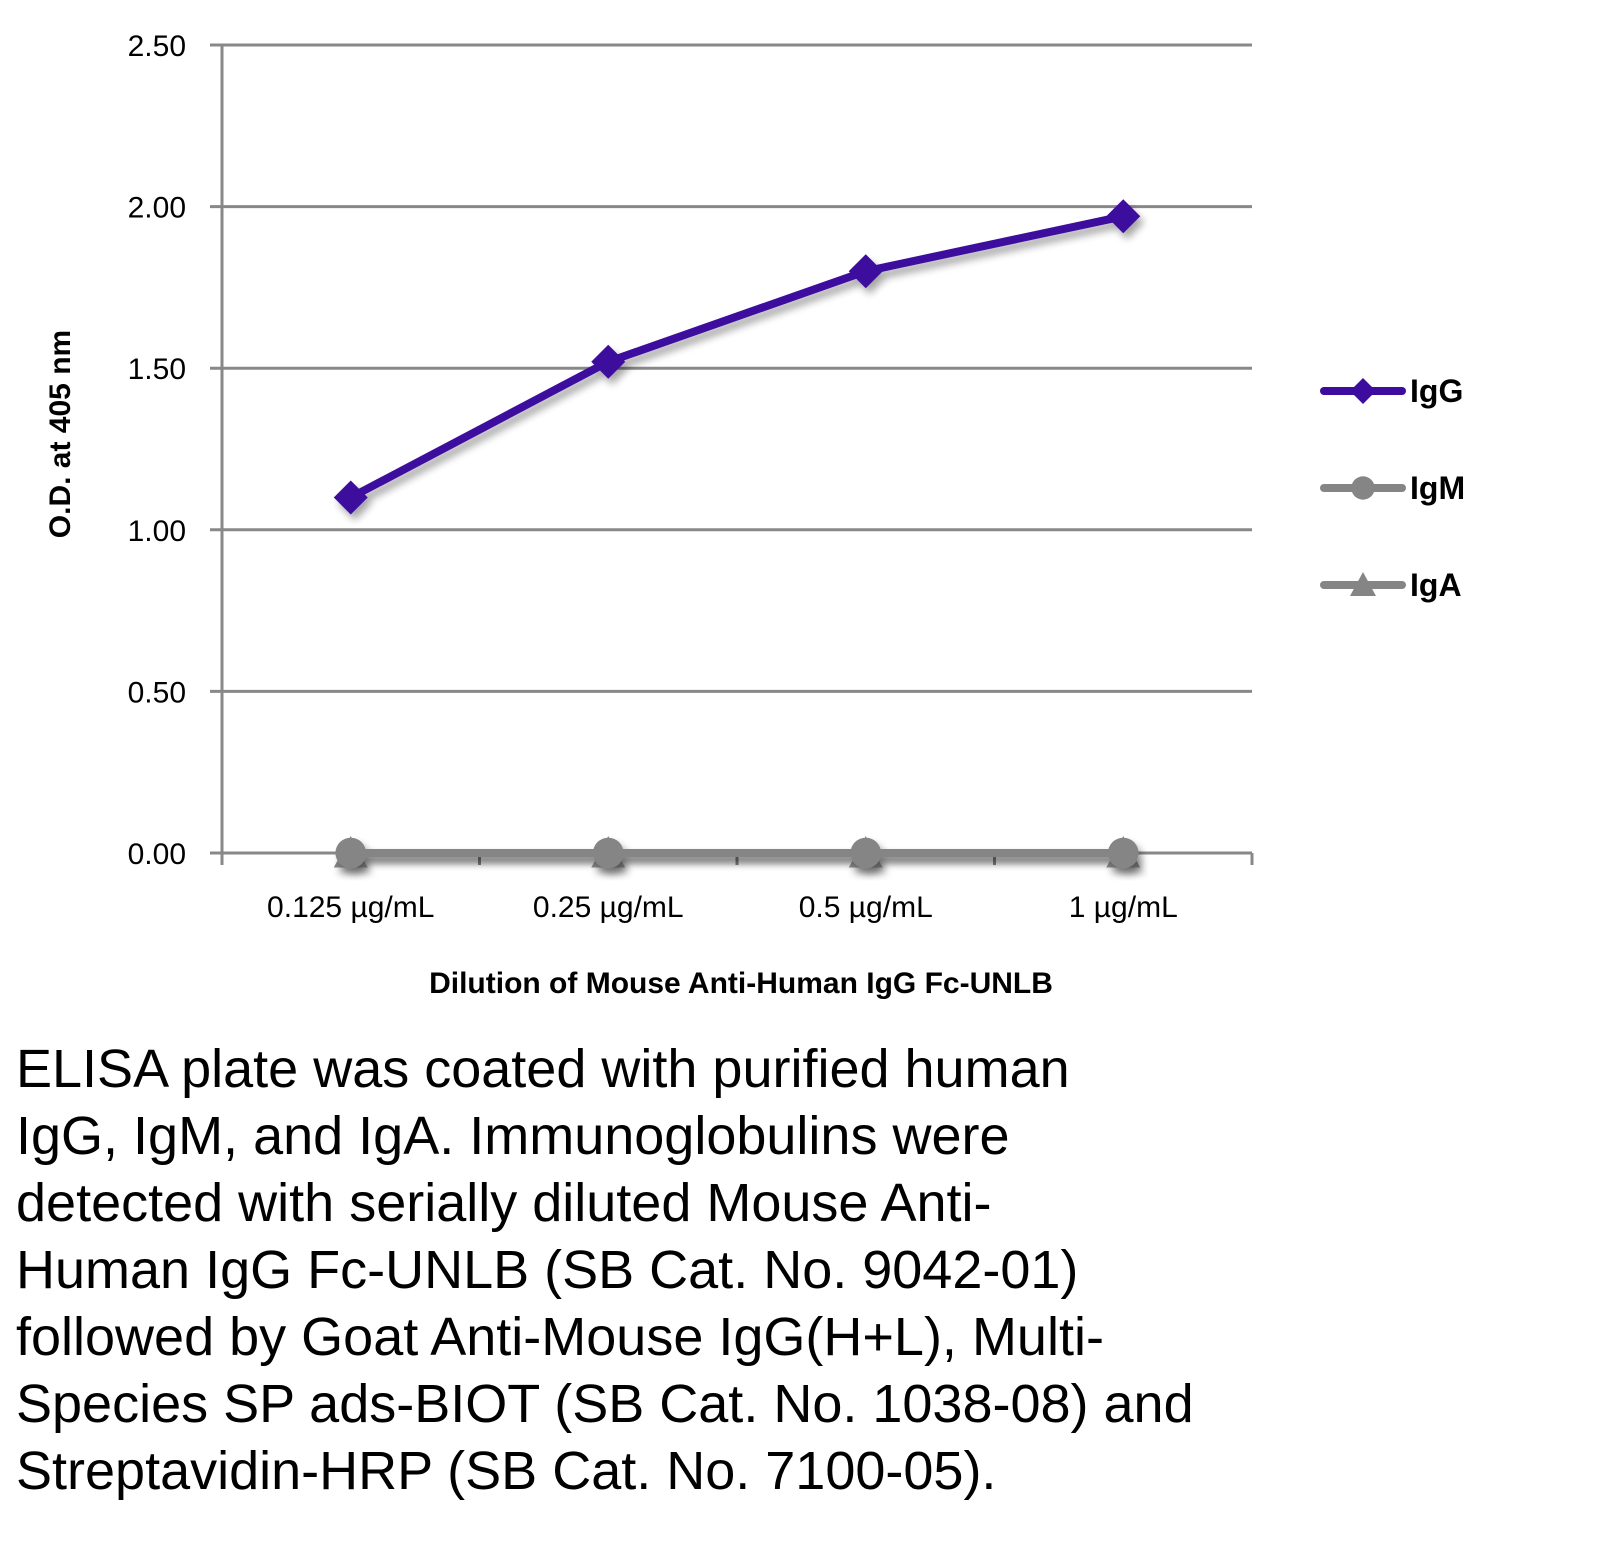 This screenshot has width=1603, height=1552. Describe the element at coordinates (1363, 391) in the screenshot. I see `legend-diamond-icon` at that location.